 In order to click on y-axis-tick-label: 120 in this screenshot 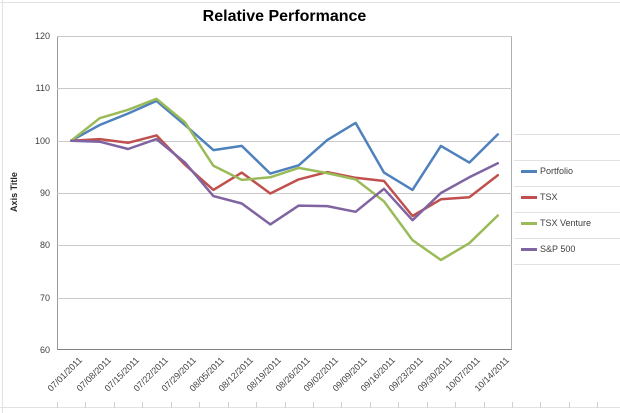, I will do `click(42, 36)`.